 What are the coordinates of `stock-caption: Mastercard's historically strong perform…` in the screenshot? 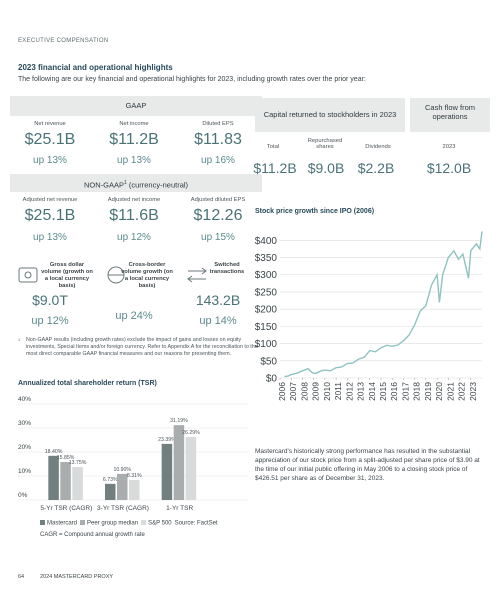 It's located at (367, 465).